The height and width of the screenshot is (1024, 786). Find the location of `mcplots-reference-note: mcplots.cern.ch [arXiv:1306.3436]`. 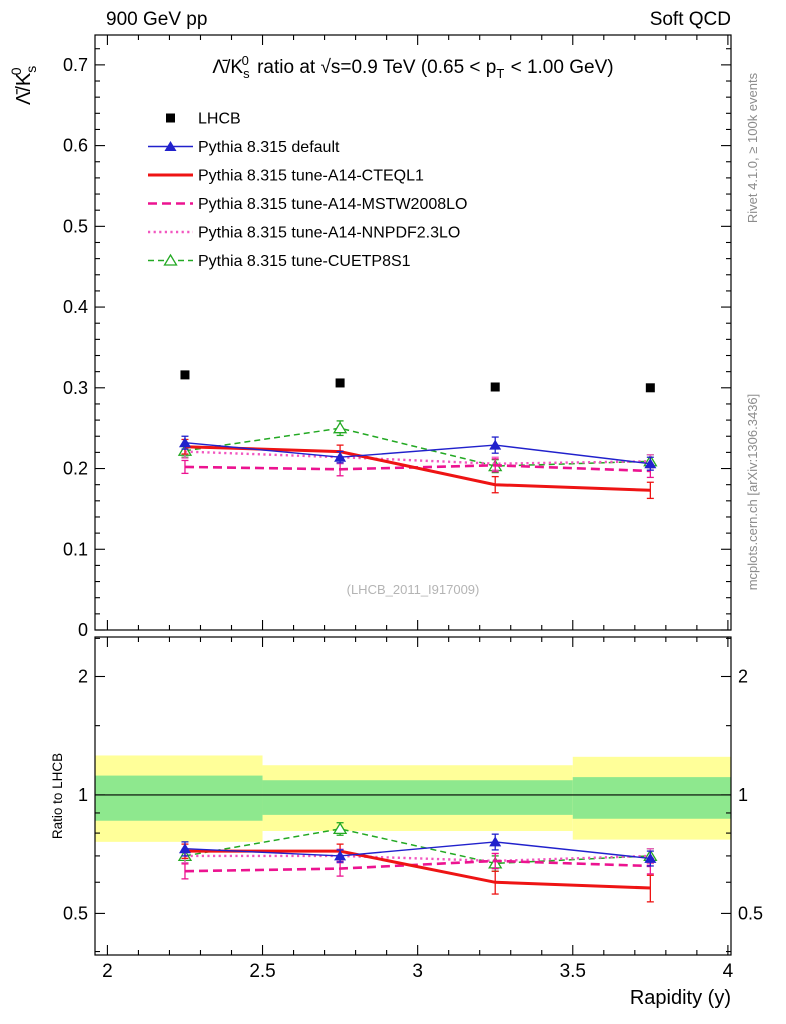

mcplots-reference-note: mcplots.cern.ch [arXiv:1306.3436] is located at coordinates (752, 492).